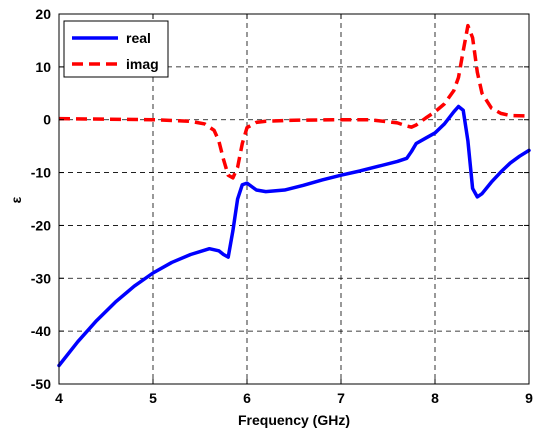 This screenshot has width=536, height=431. Describe the element at coordinates (341, 398) in the screenshot. I see `x-tick-label: 7` at that location.